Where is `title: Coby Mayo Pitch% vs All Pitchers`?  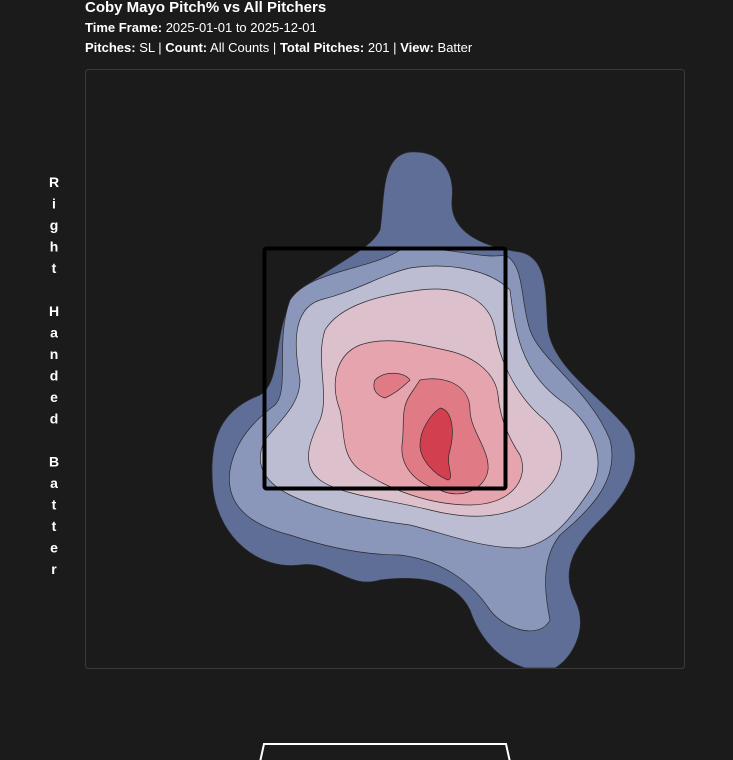 title: Coby Mayo Pitch% vs All Pitchers is located at coordinates (206, 8).